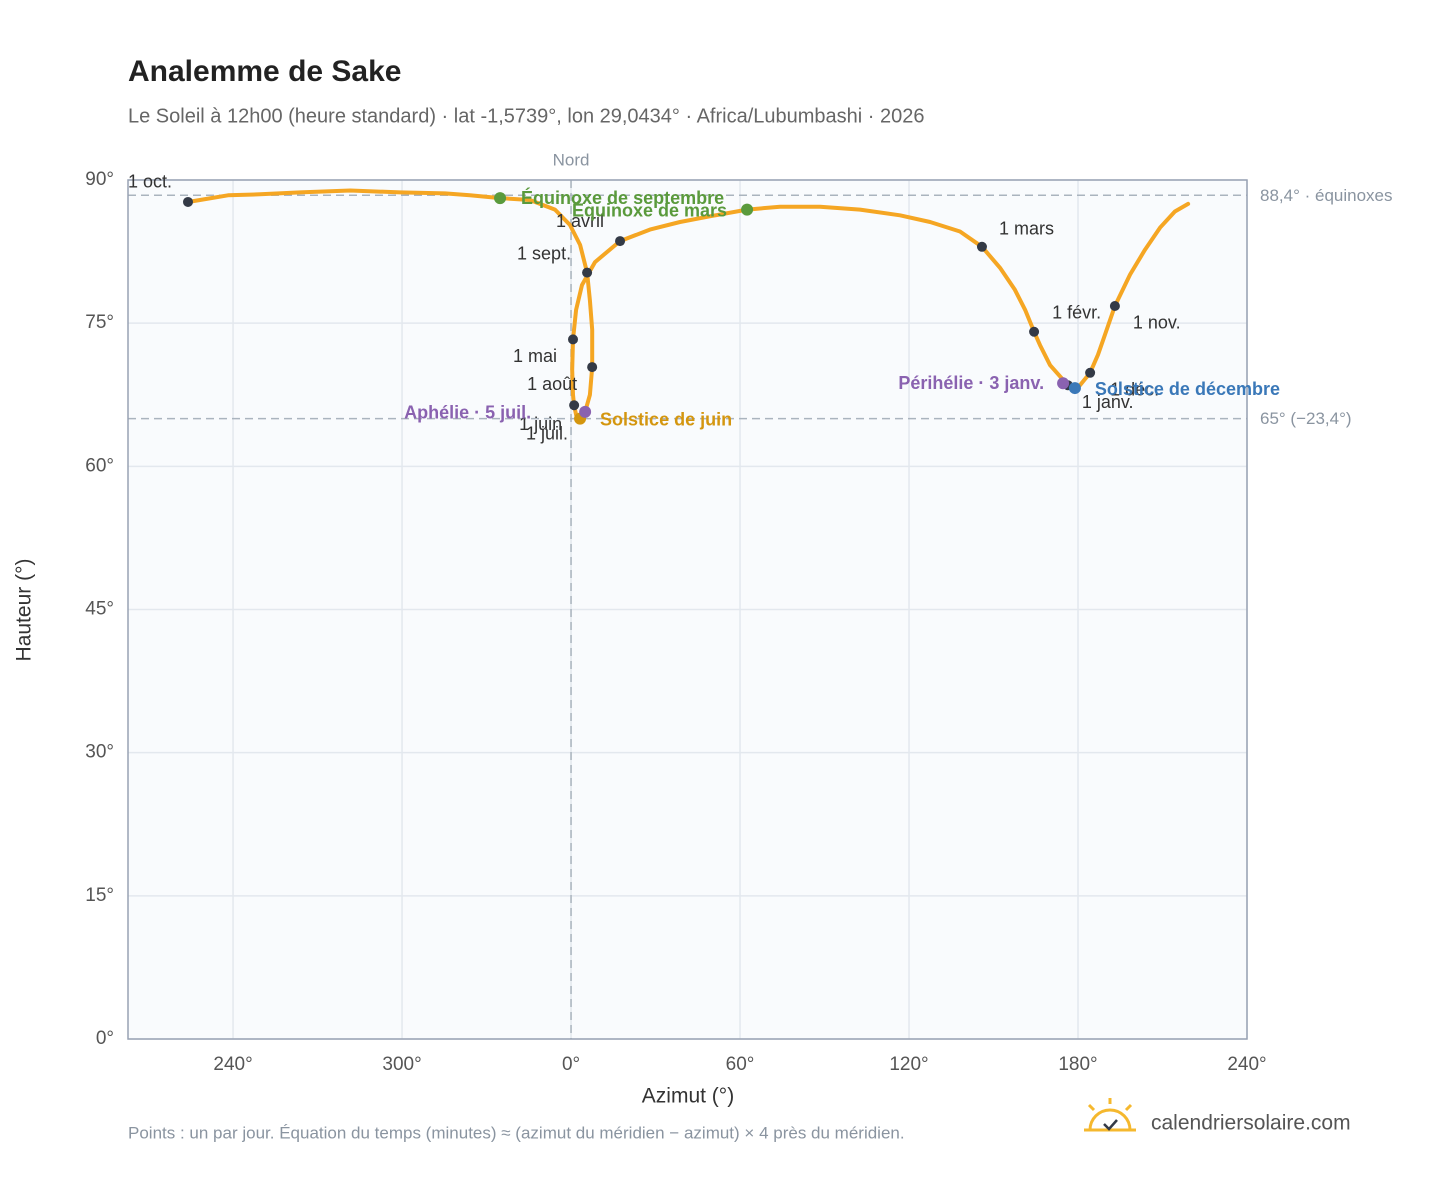 Image resolution: width=1448 pixels, height=1188 pixels. Describe the element at coordinates (1077, 1064) in the screenshot. I see `x-tick-label: 180°` at that location.